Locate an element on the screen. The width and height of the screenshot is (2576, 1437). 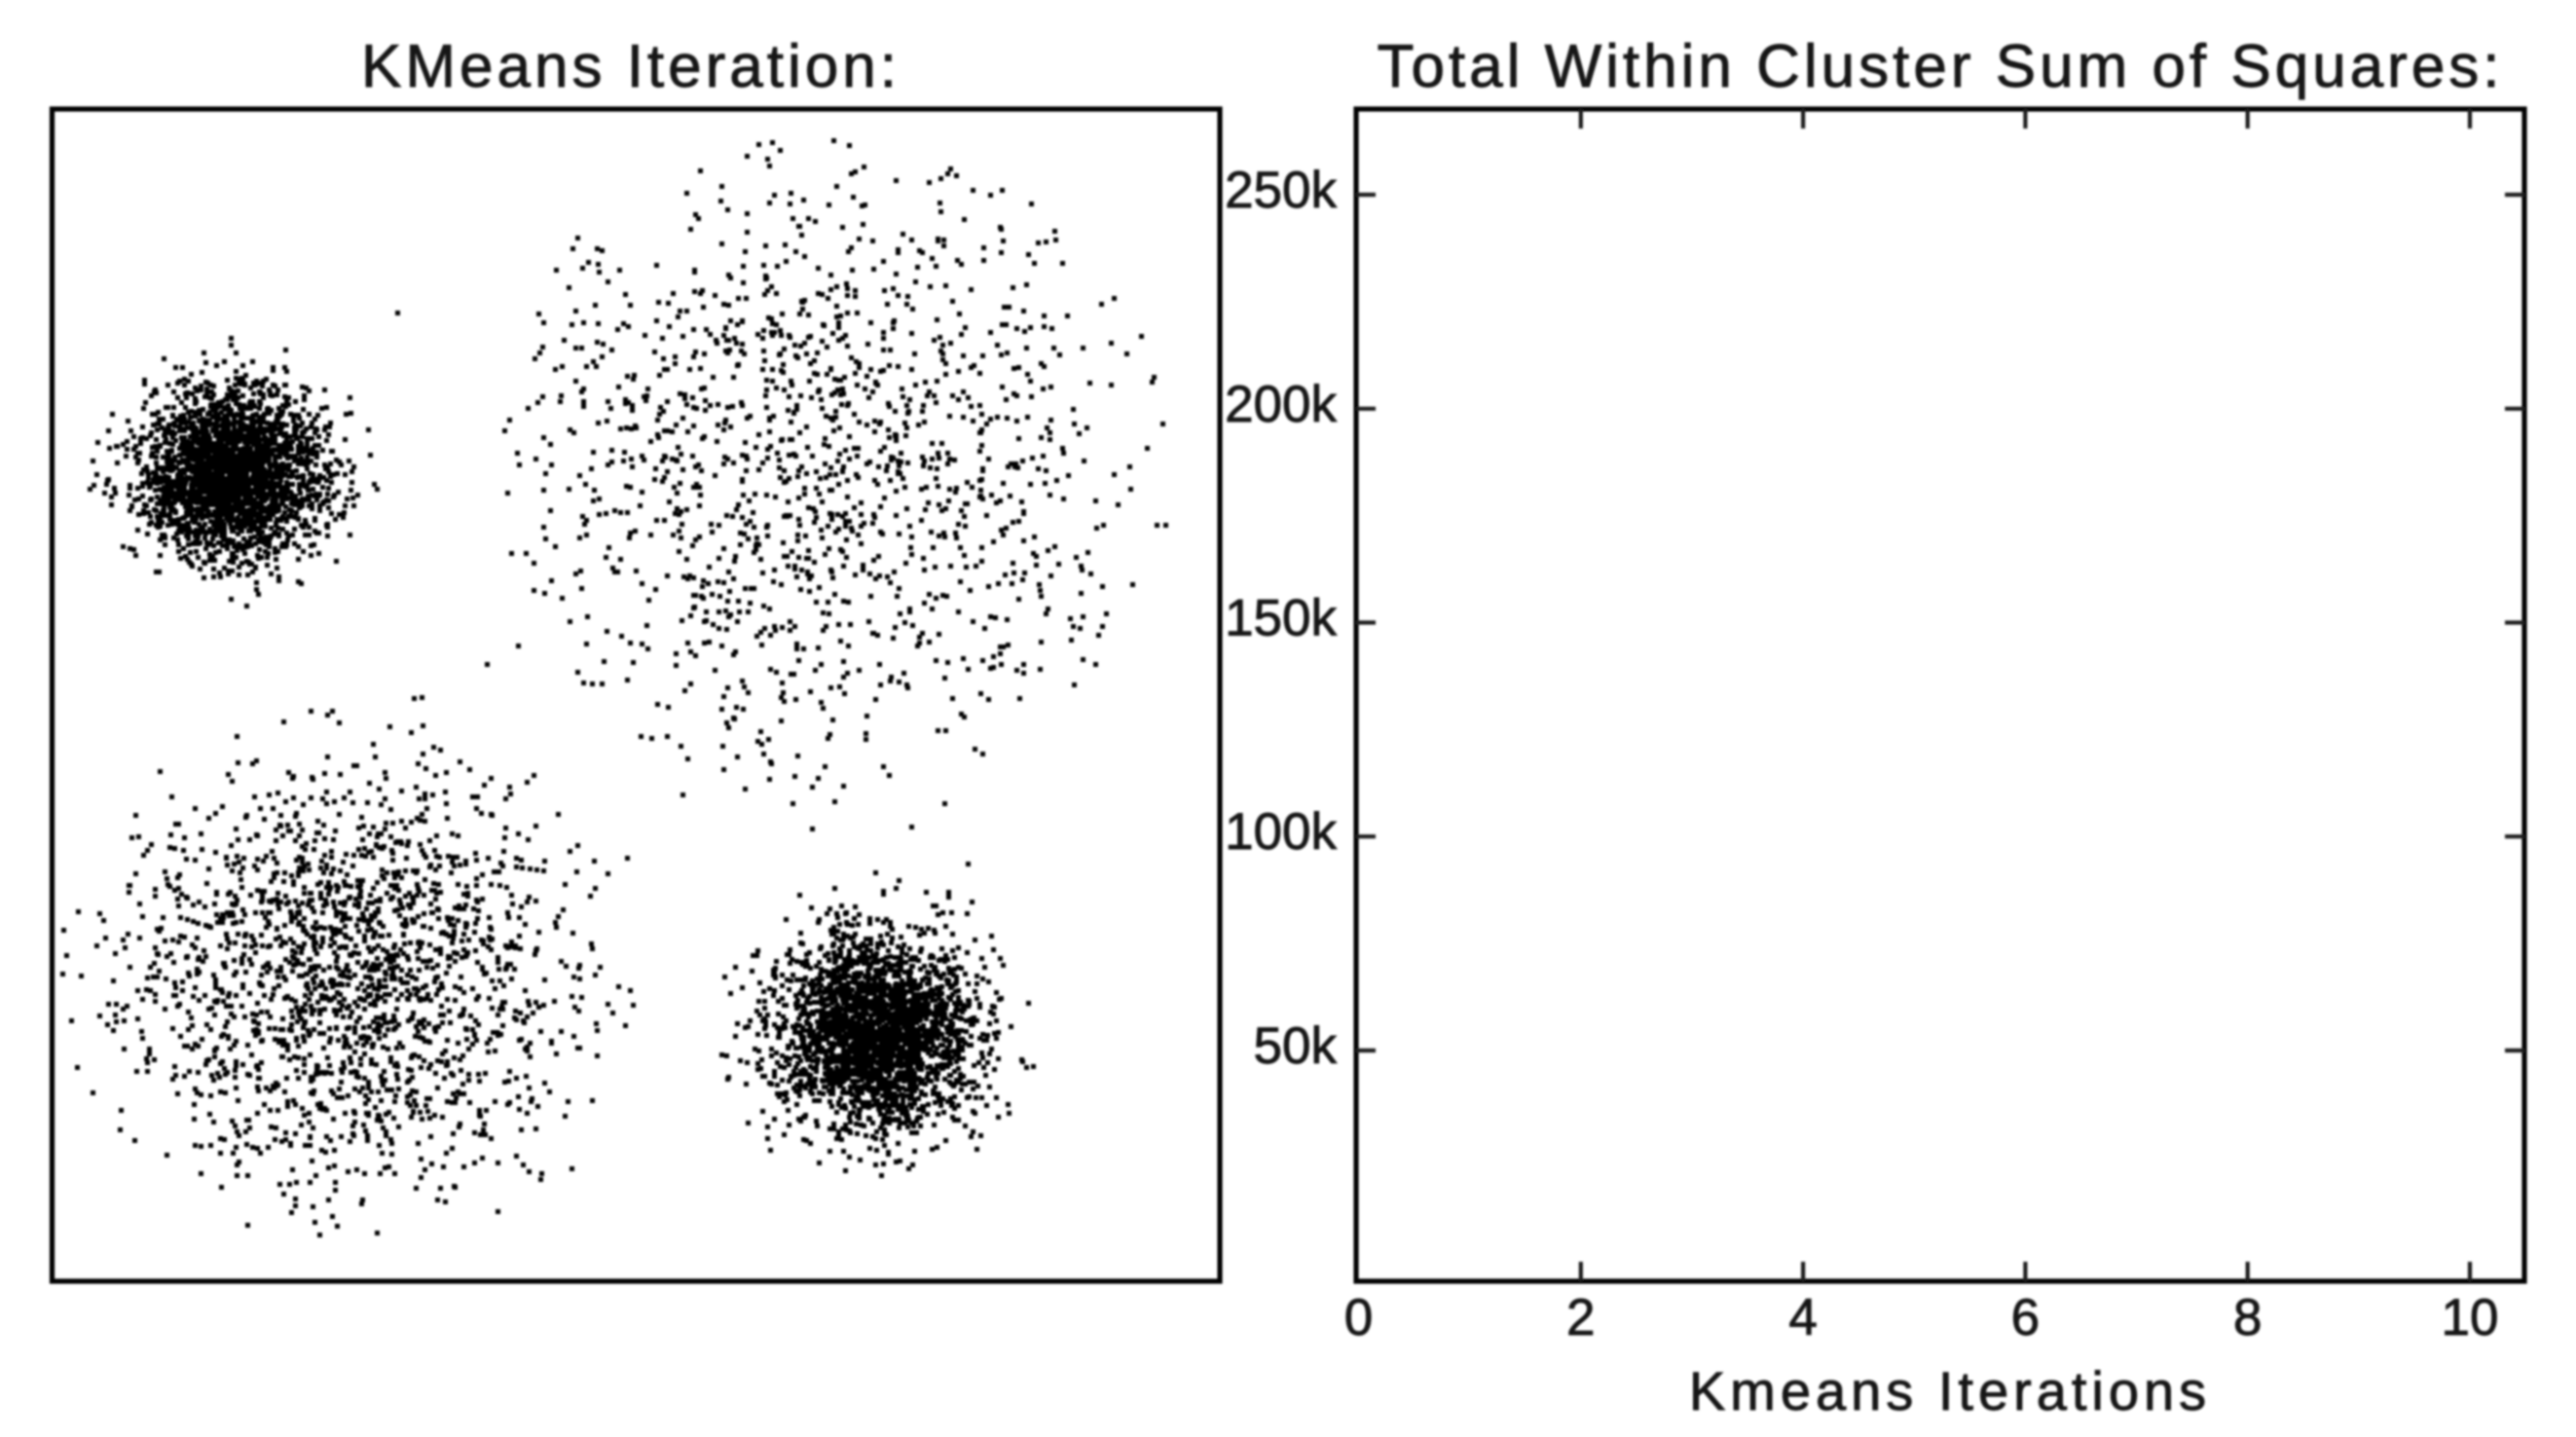
svg-text: 150k is located at coordinates (1281, 618).